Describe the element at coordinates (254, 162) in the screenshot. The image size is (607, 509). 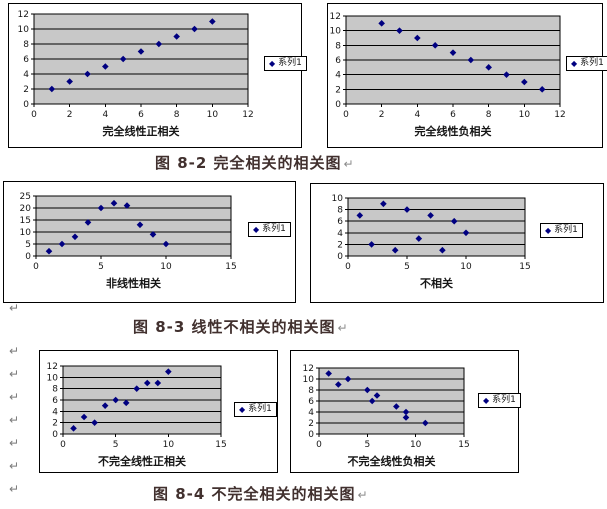
I see `figure-caption-8-2: 图 8-2 完全相关的相关图 ↵` at that location.